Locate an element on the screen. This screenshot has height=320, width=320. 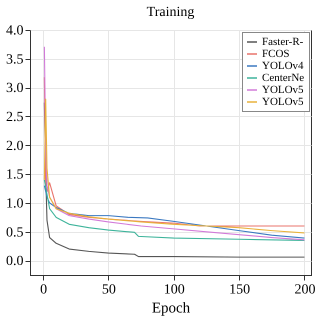
y-tick-label: 1.0 is located at coordinates (15, 204).